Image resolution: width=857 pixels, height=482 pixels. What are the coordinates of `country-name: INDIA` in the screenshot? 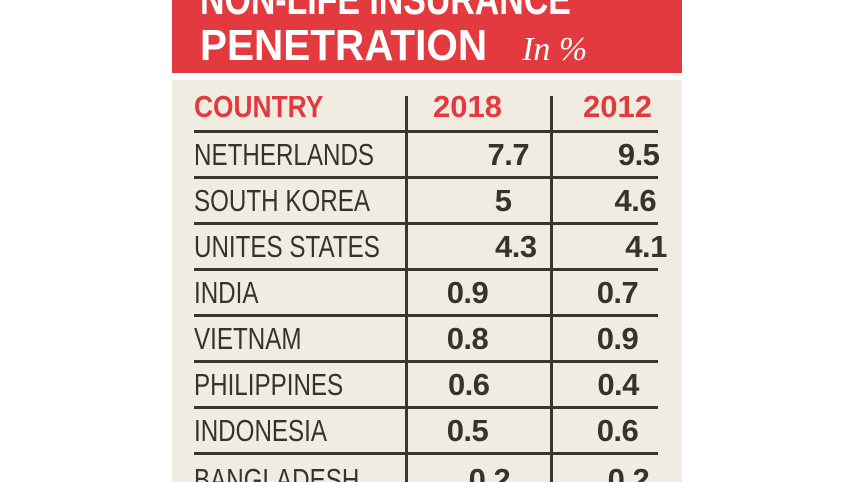 It's located at (226, 292).